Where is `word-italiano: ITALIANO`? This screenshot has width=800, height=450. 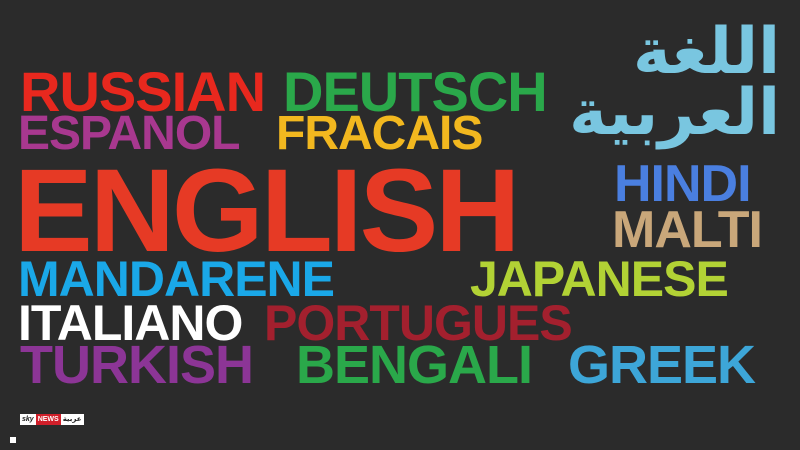 word-italiano: ITALIANO is located at coordinates (130, 323).